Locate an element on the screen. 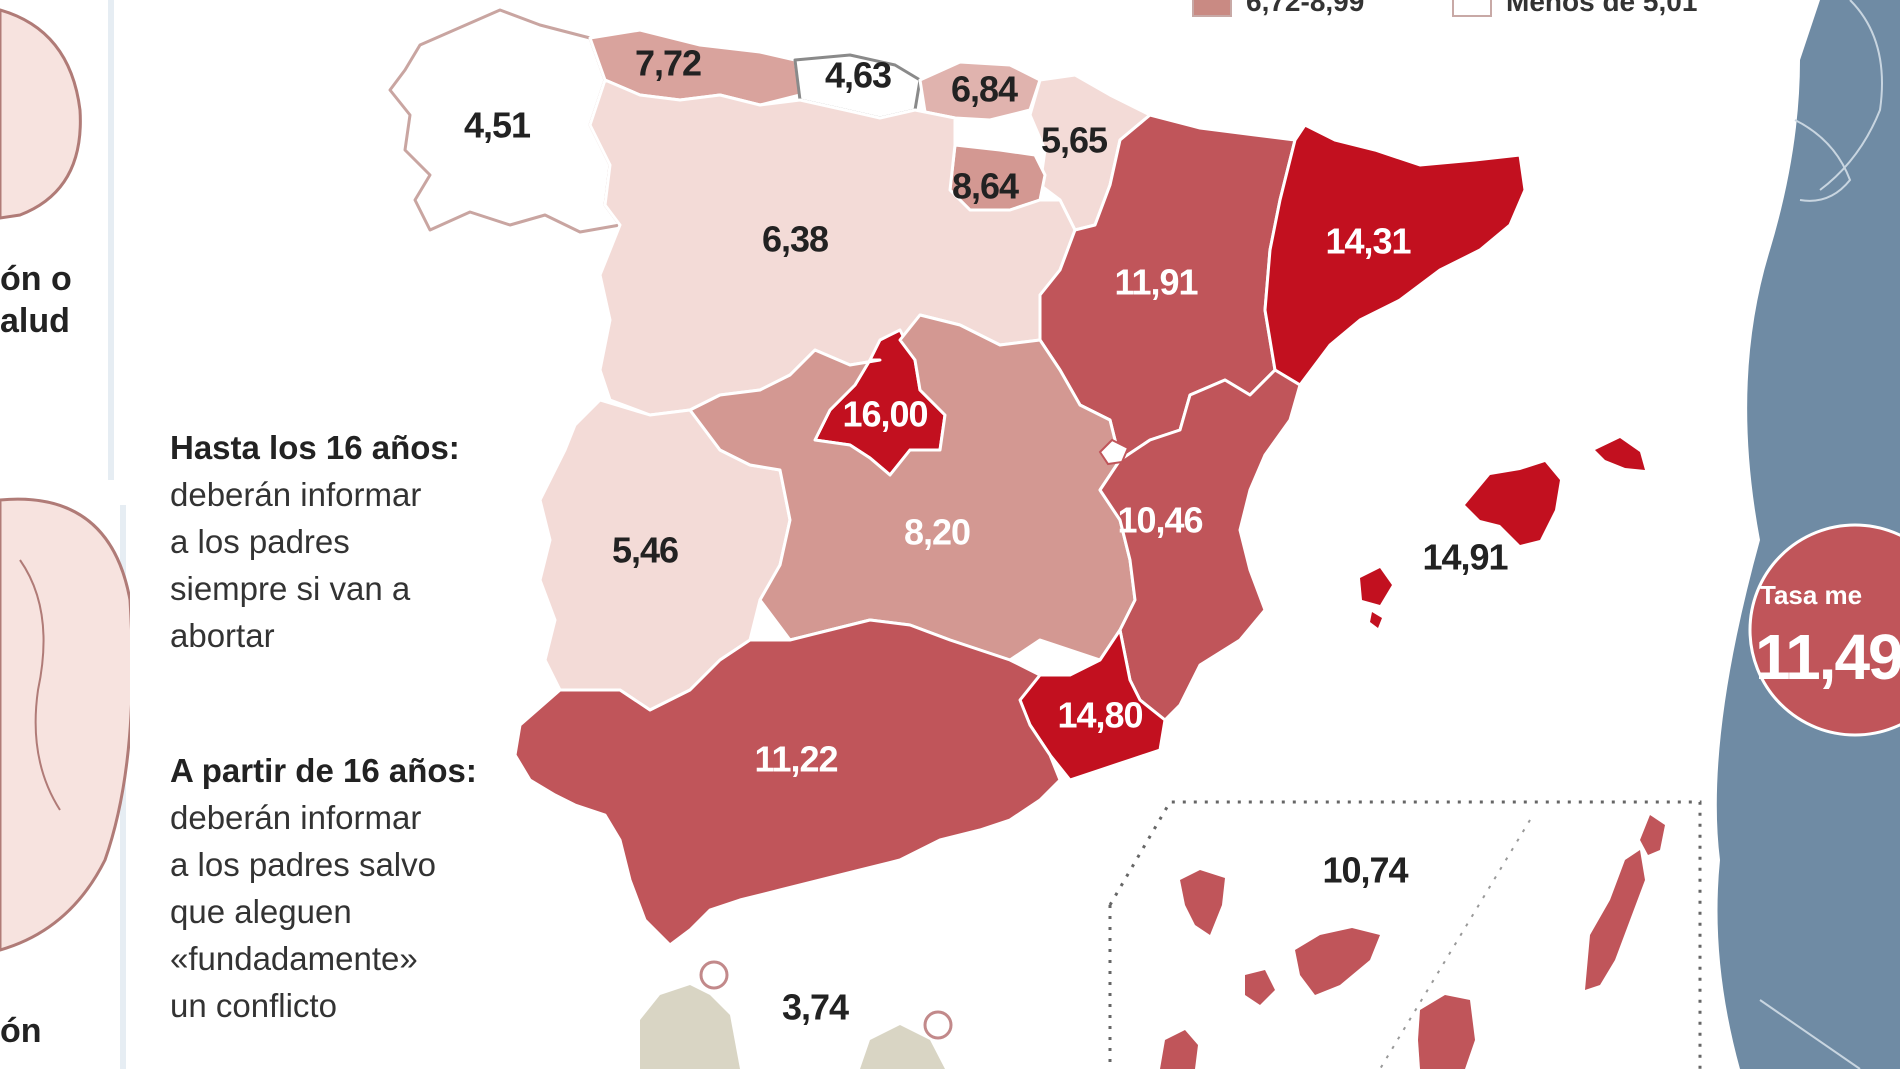 This screenshot has height=1074, width=1900. note-under-16-line: siempre si van a is located at coordinates (290, 588).